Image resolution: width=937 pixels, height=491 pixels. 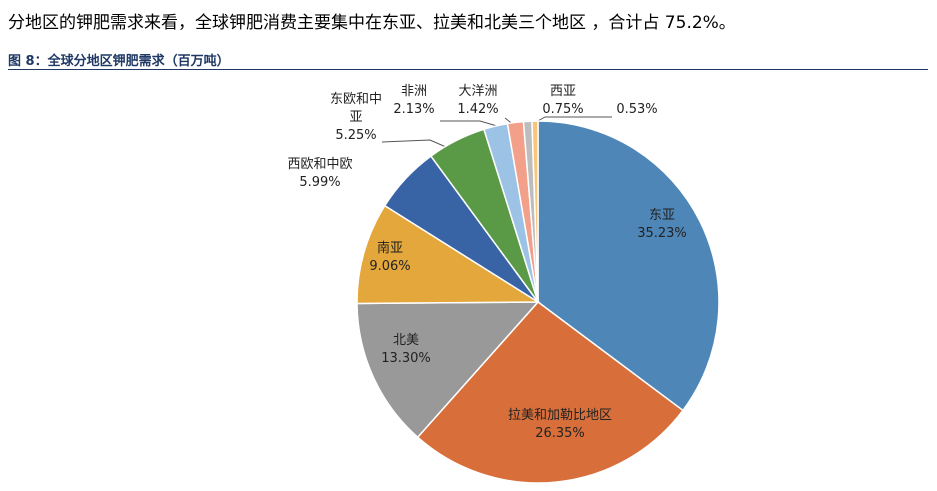 What do you see at coordinates (414, 109) in the screenshot?
I see `slice-value: 2.13%` at bounding box center [414, 109].